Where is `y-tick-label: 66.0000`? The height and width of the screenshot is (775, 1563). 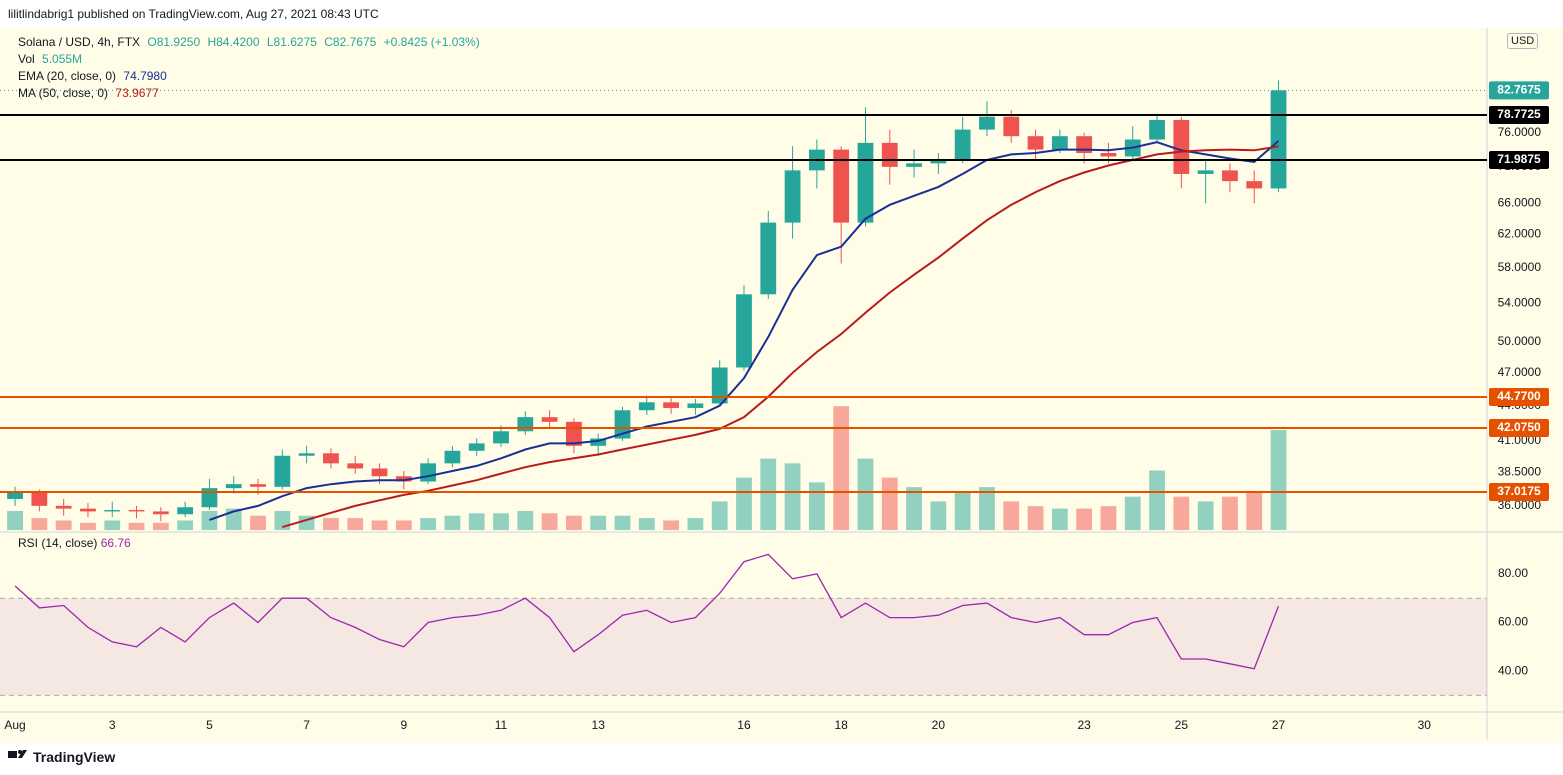 y-tick-label: 66.0000 is located at coordinates (1520, 202).